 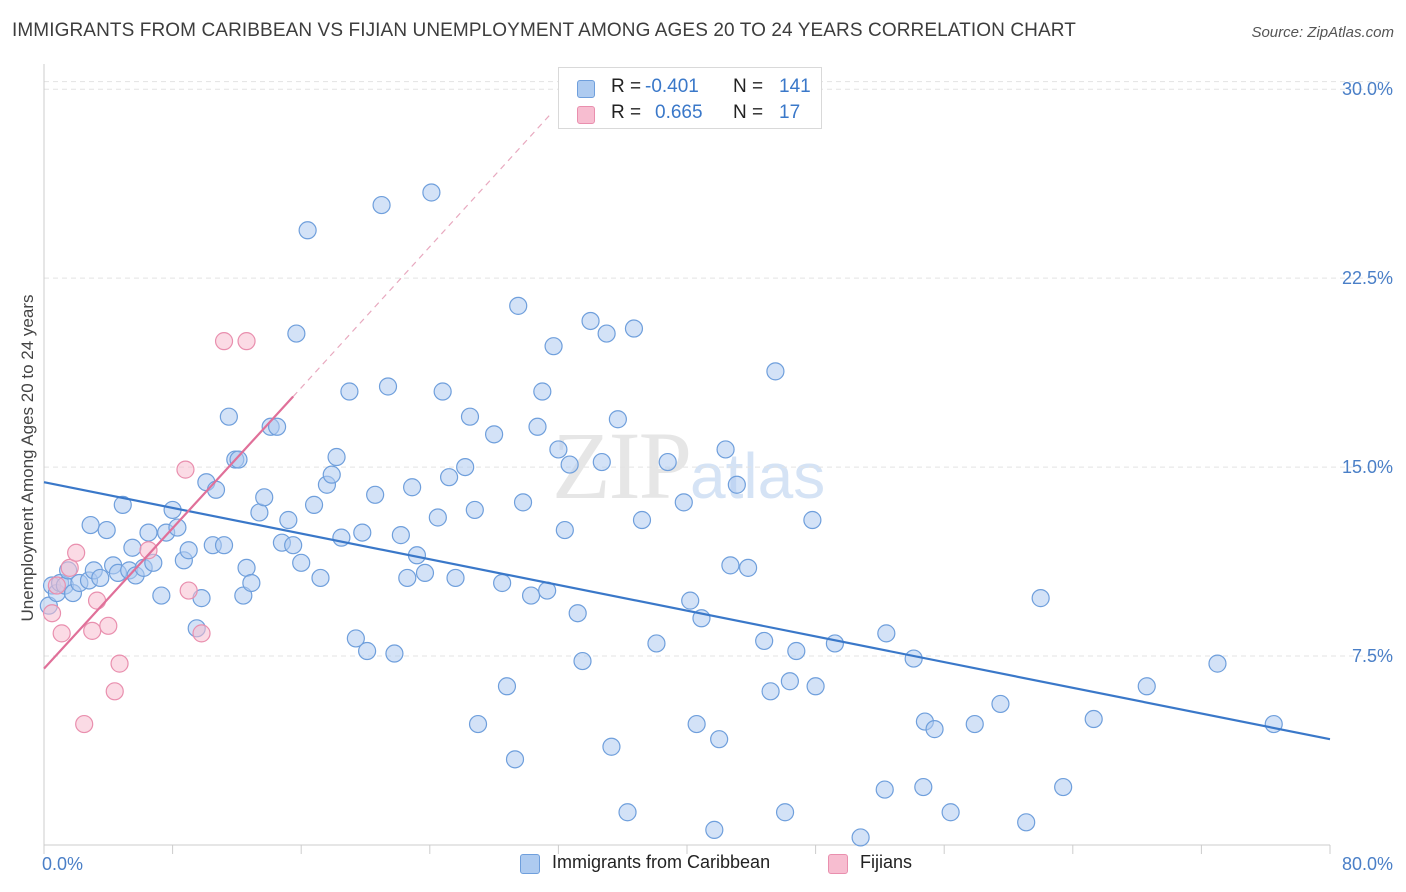 I want to click on y-tick-label: 15.0%, so click(x=1367, y=467).